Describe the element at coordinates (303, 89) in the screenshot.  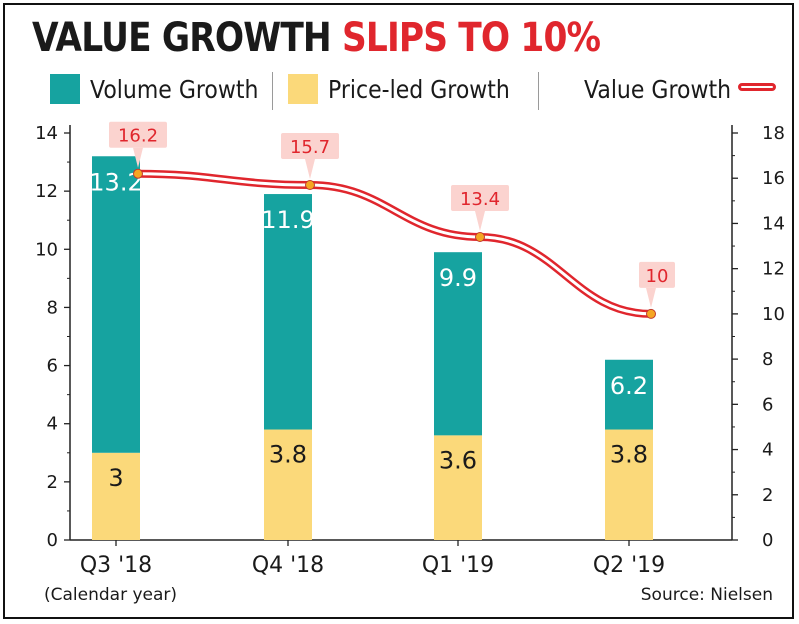
I see `legend-price-swatch` at that location.